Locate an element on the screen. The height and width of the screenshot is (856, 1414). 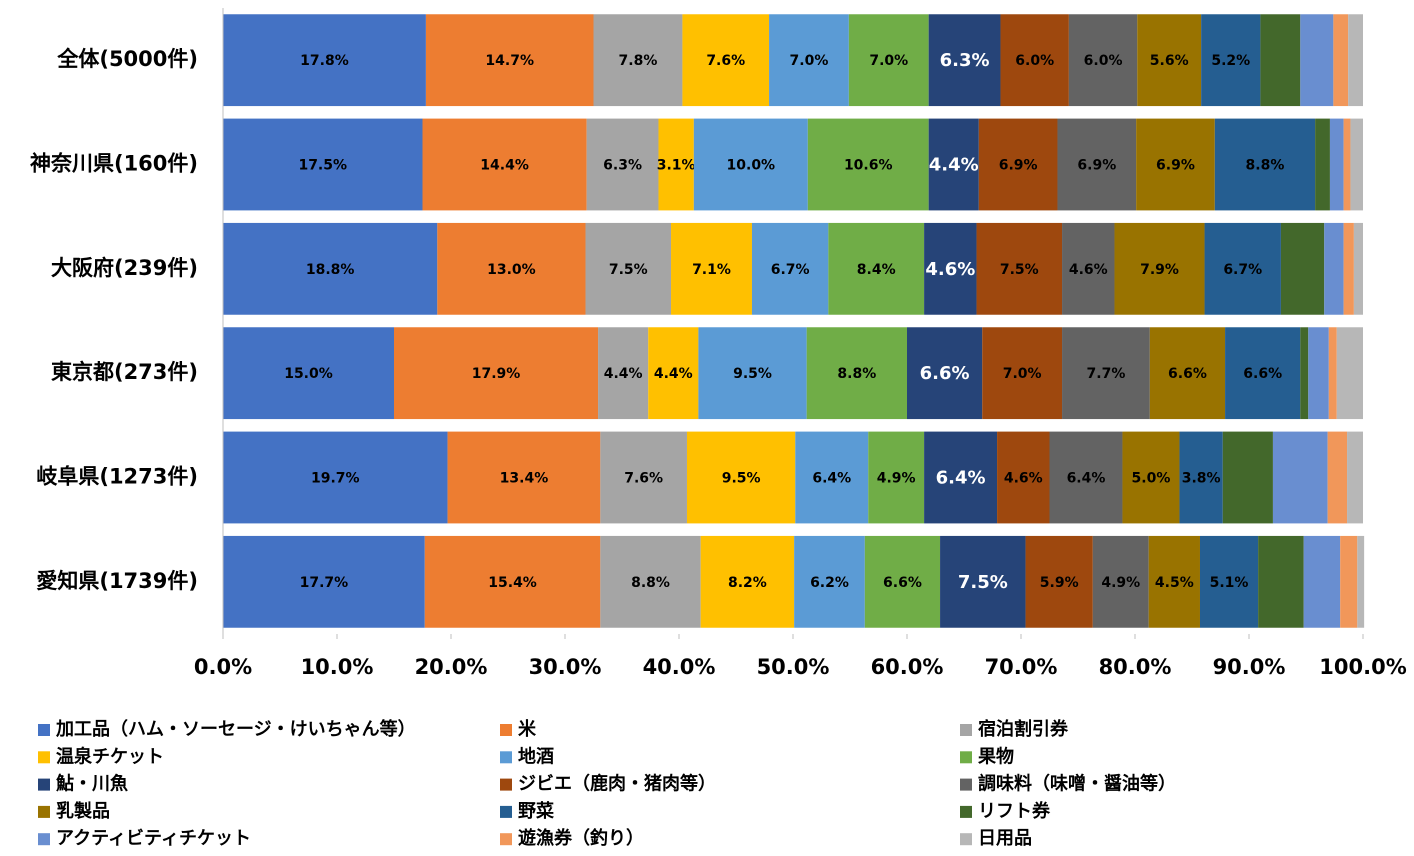
data-label: 6.0% is located at coordinates (1103, 61).